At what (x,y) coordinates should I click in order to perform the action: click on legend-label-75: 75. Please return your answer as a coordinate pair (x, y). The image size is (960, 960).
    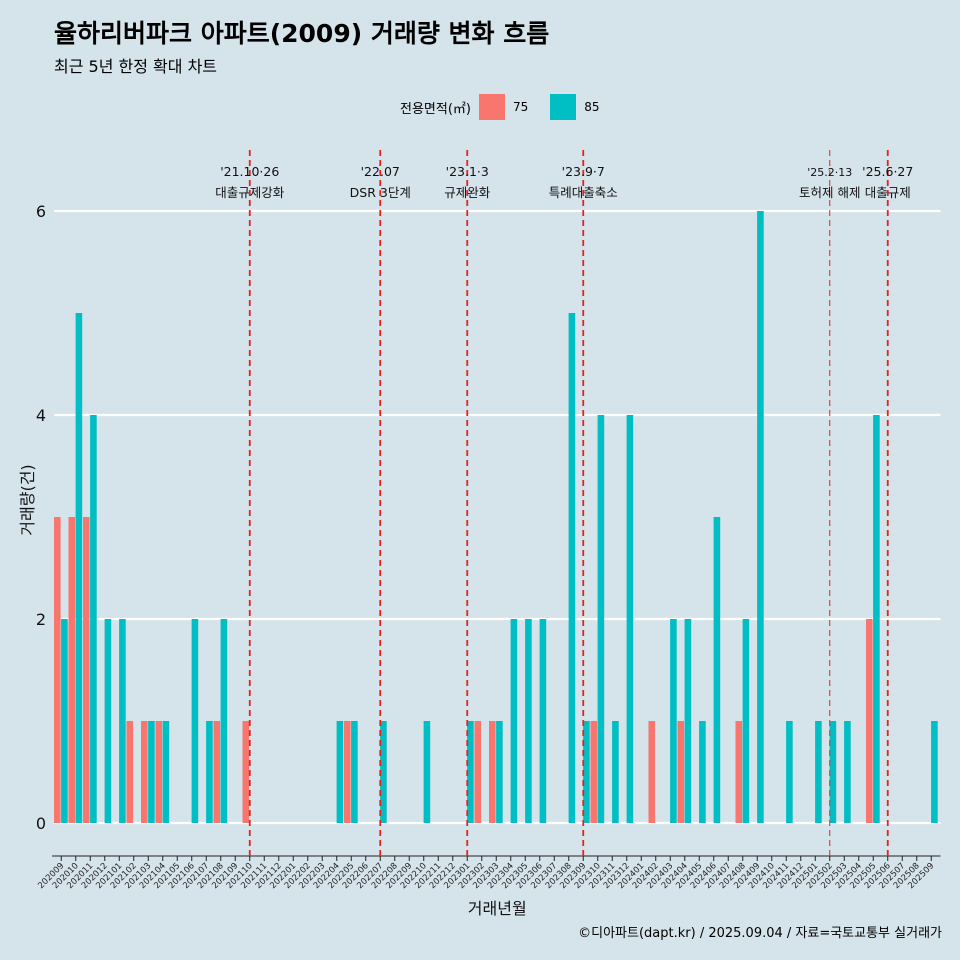
    Looking at the image, I should click on (520, 107).